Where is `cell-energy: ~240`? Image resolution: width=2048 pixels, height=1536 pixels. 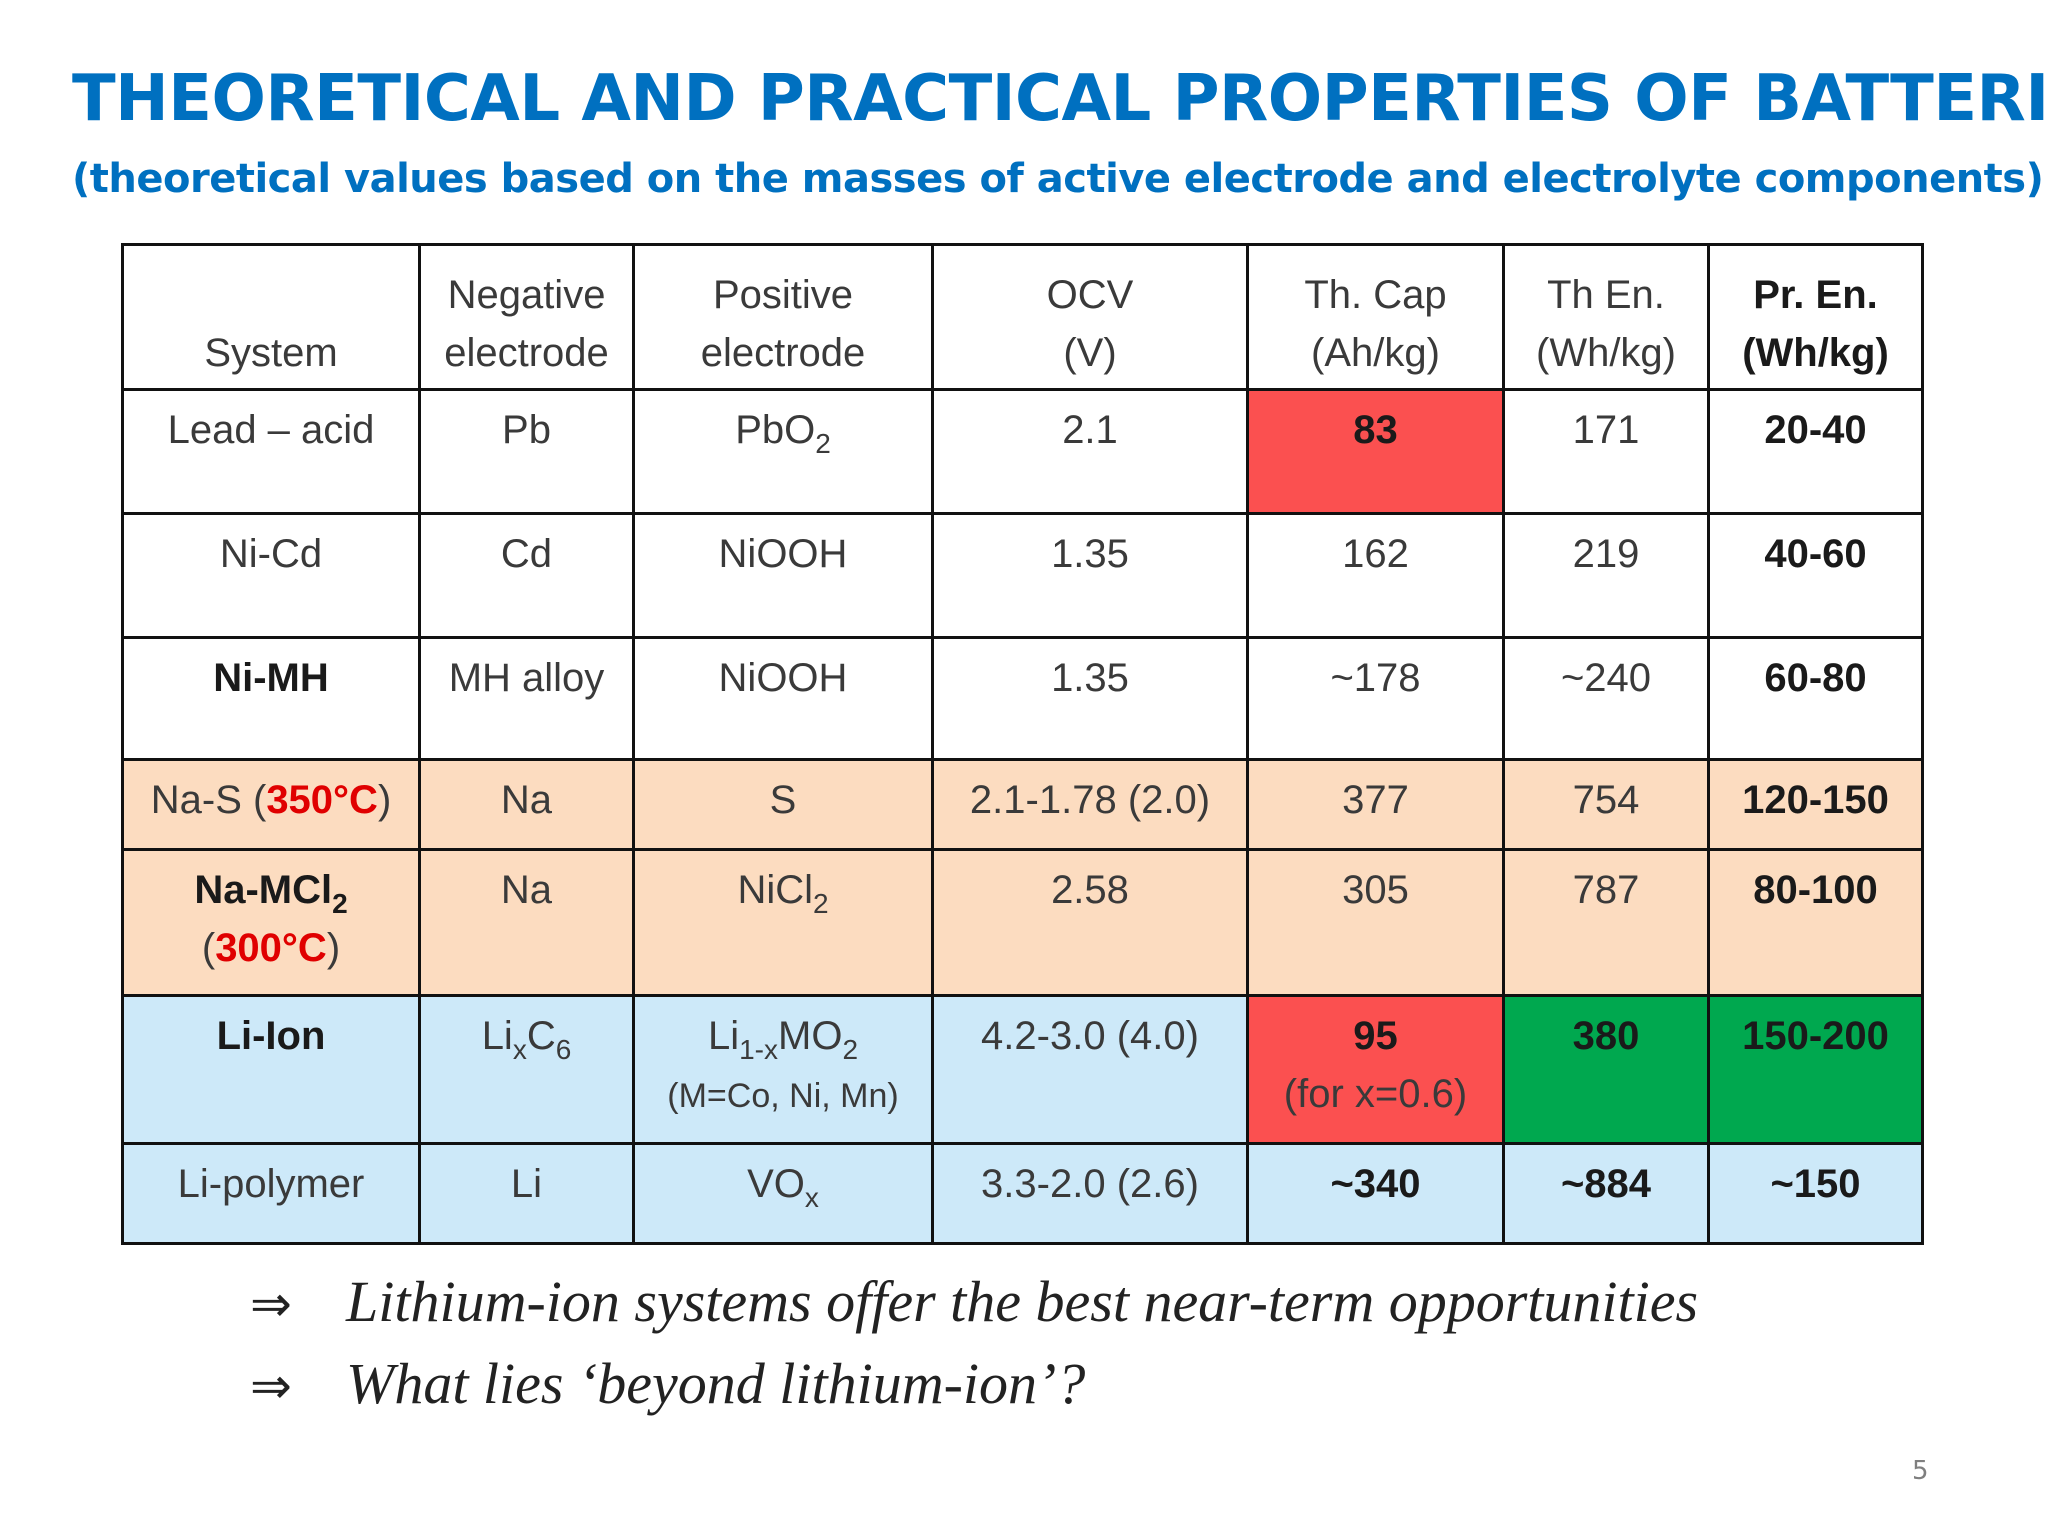 cell-energy: ~240 is located at coordinates (1606, 698).